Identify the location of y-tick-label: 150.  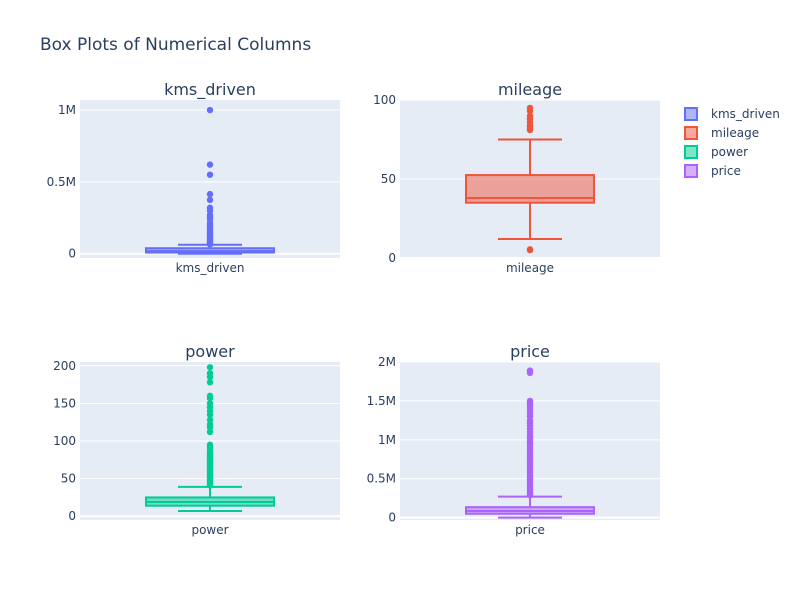
(64, 403).